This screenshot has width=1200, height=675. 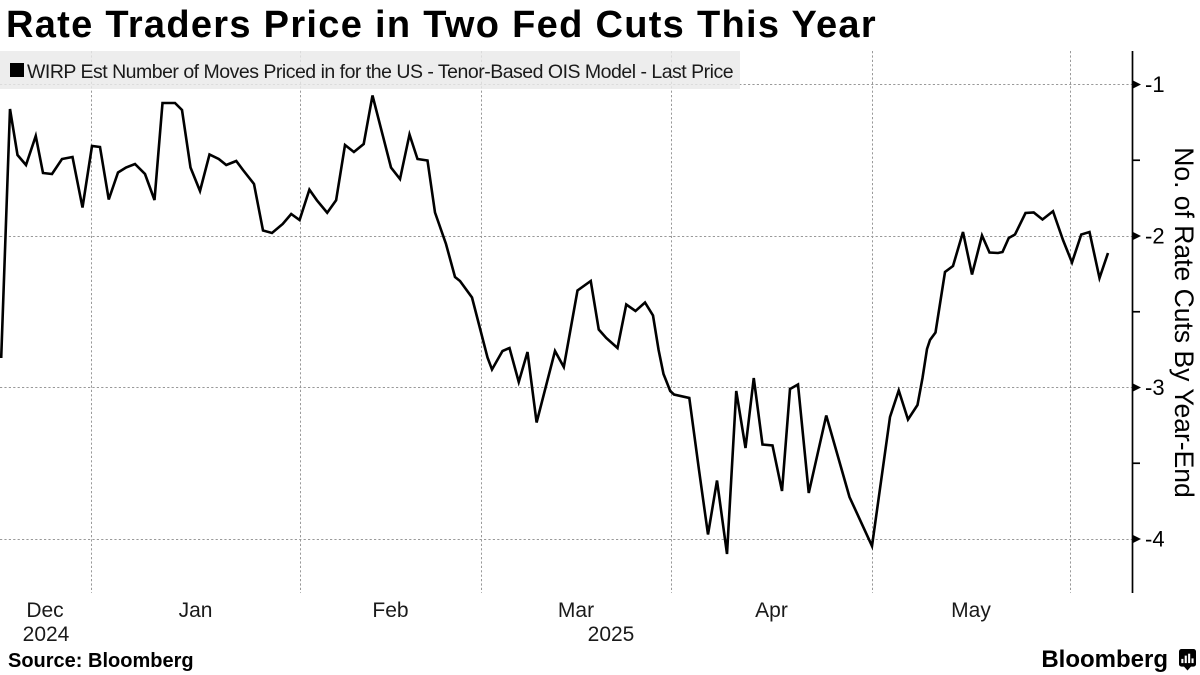 I want to click on svg-text: No. of Rate Cuts By Year-End, so click(x=1184, y=322).